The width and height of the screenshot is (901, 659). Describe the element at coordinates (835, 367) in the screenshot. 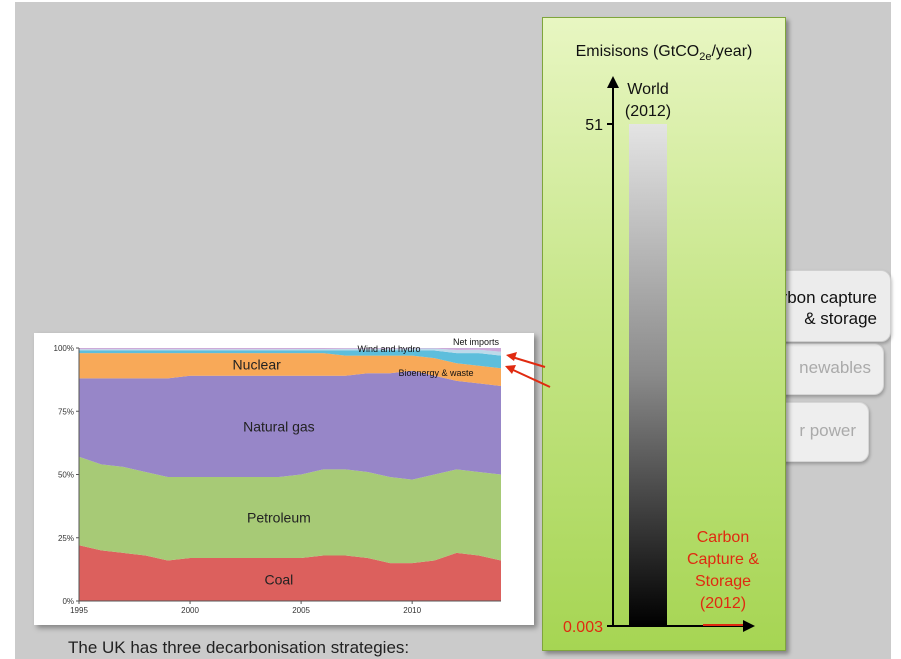

I see `strategy-label-renewables: newables` at that location.